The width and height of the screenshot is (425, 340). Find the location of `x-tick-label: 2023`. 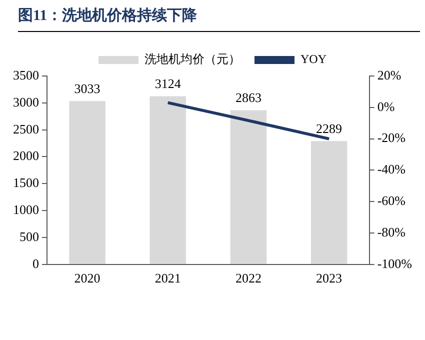

x-tick-label: 2023 is located at coordinates (329, 278).